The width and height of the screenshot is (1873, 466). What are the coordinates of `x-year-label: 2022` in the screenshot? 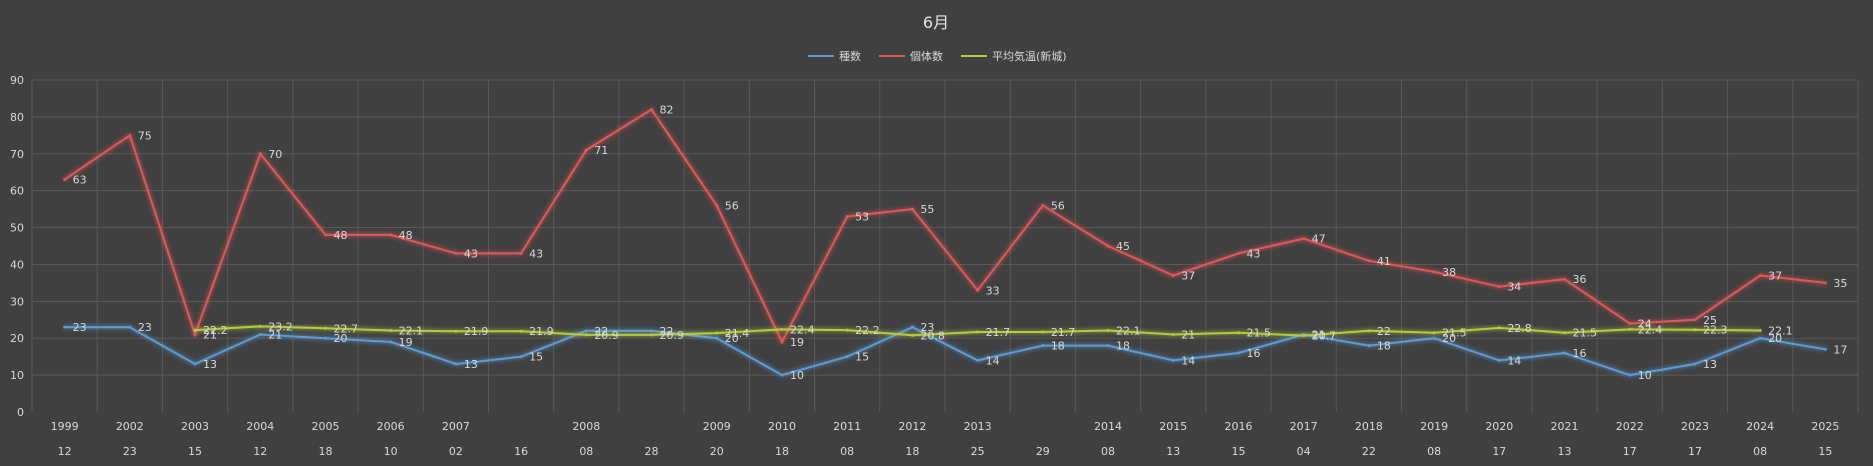 It's located at (1630, 426).